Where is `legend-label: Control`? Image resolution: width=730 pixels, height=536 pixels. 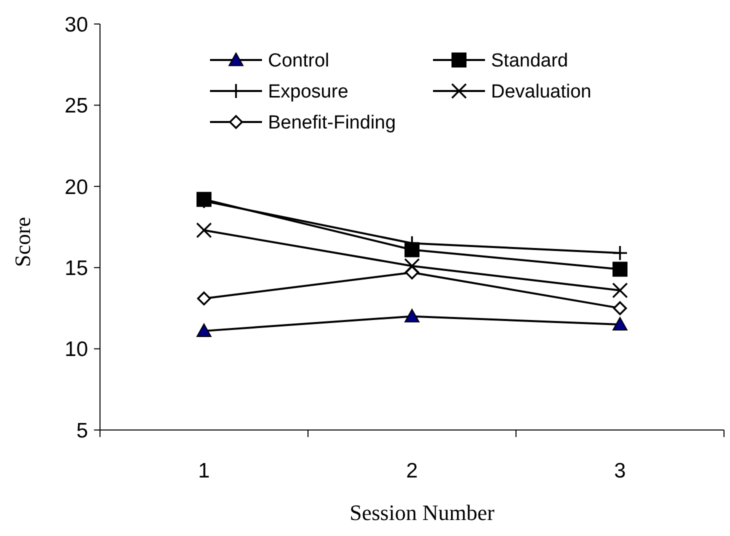 legend-label: Control is located at coordinates (299, 61).